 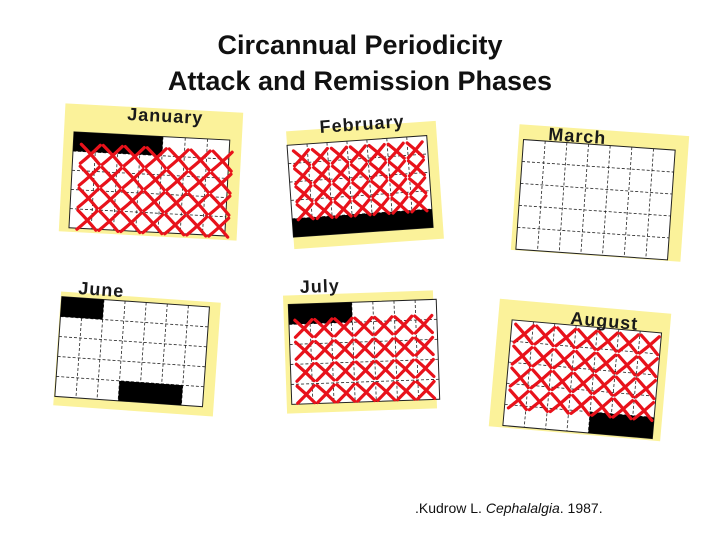 I want to click on attack-marks-august, so click(x=583, y=372).